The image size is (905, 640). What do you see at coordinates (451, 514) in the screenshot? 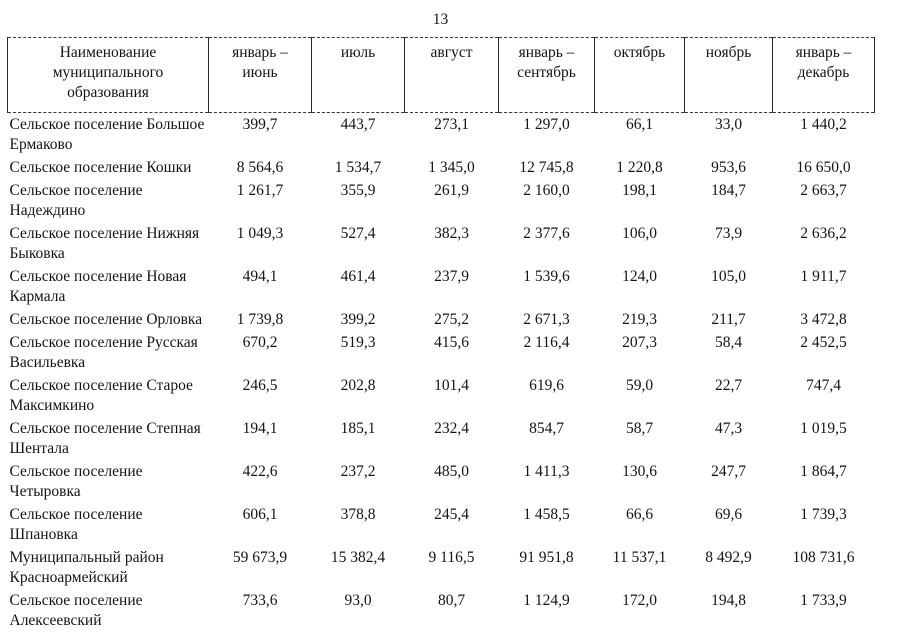
I see `value-cell: 245,4` at bounding box center [451, 514].